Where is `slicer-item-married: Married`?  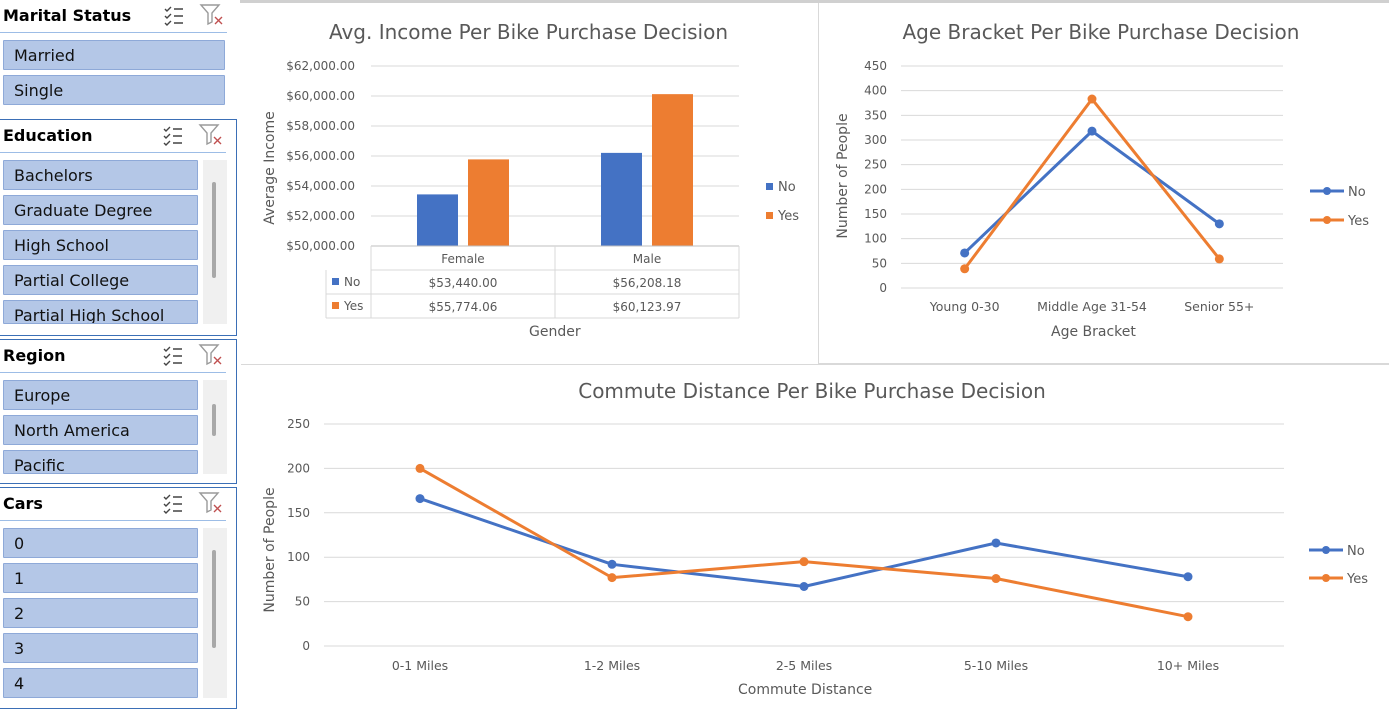 slicer-item-married: Married is located at coordinates (114, 55).